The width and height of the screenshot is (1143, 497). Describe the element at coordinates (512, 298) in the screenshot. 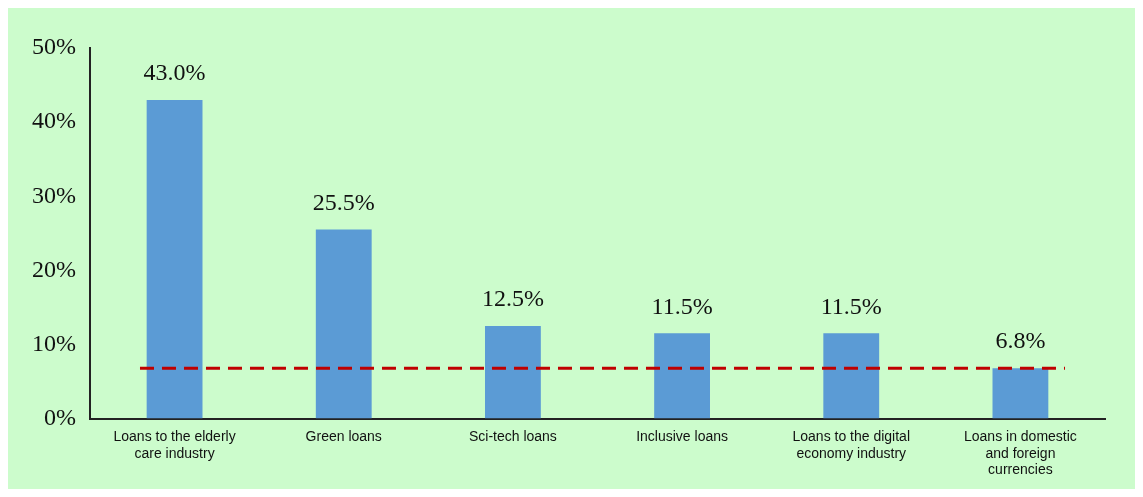

I see `data-label: 12.5%` at that location.